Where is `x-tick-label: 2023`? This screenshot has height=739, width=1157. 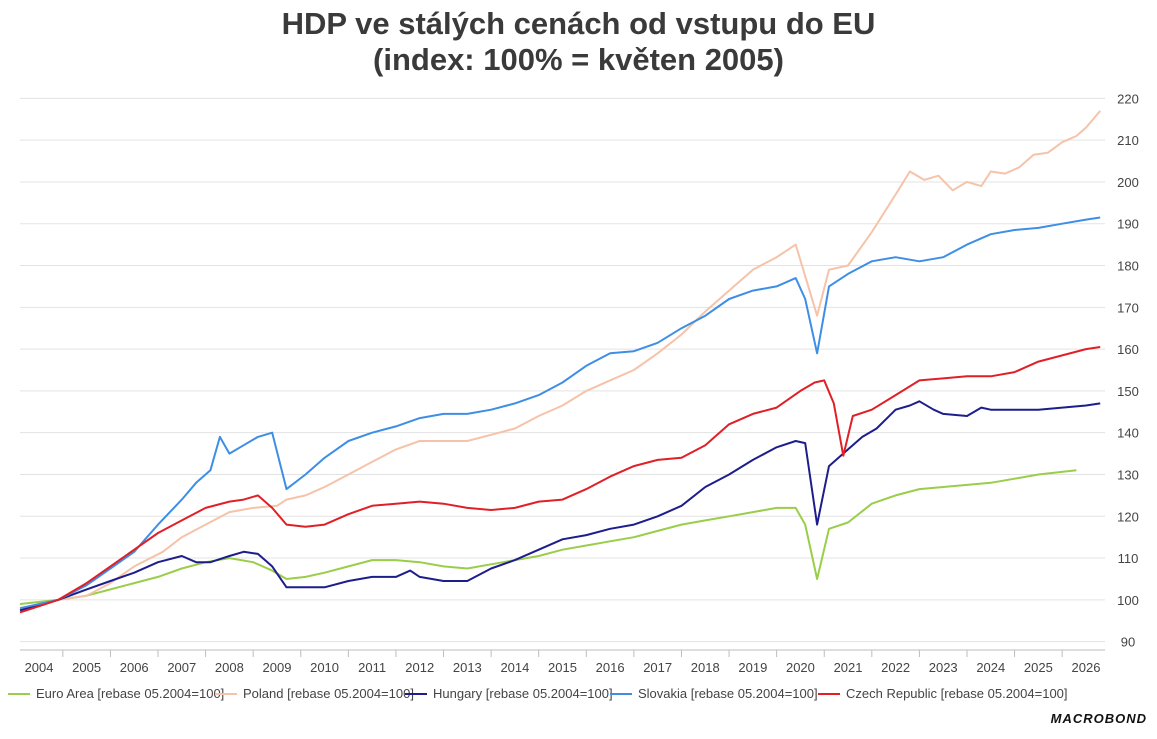 x-tick-label: 2023 is located at coordinates (943, 667).